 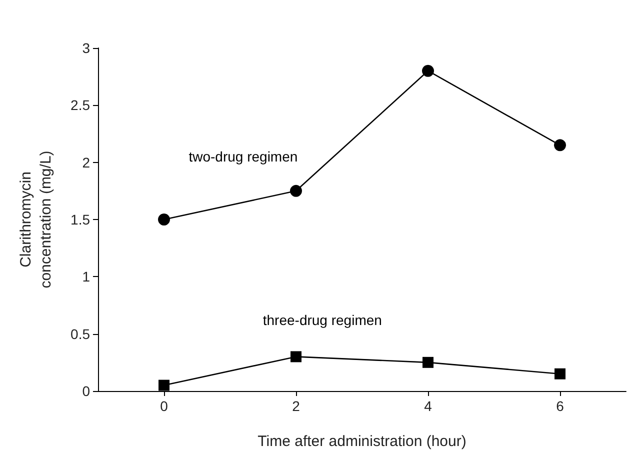 What do you see at coordinates (428, 406) in the screenshot?
I see `x-tick-label: 4` at bounding box center [428, 406].